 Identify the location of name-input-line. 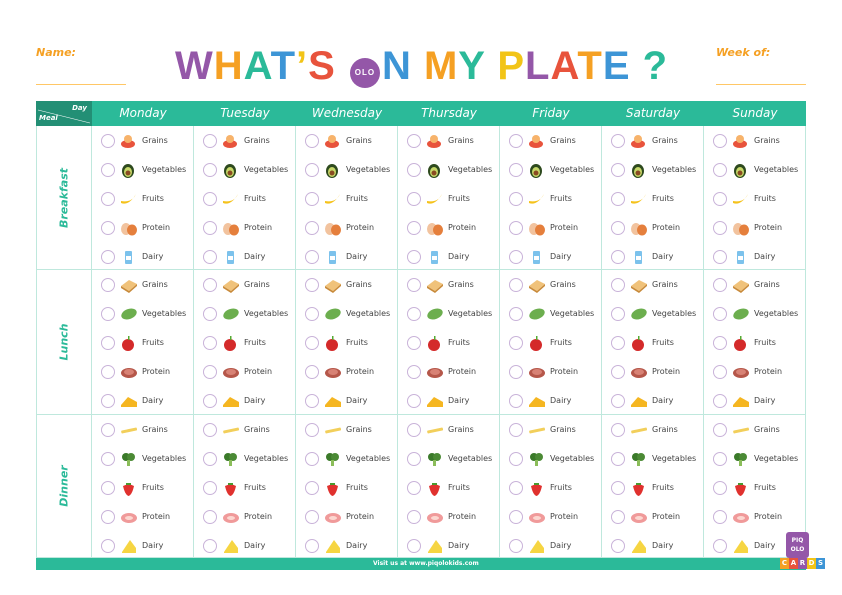
(81, 84).